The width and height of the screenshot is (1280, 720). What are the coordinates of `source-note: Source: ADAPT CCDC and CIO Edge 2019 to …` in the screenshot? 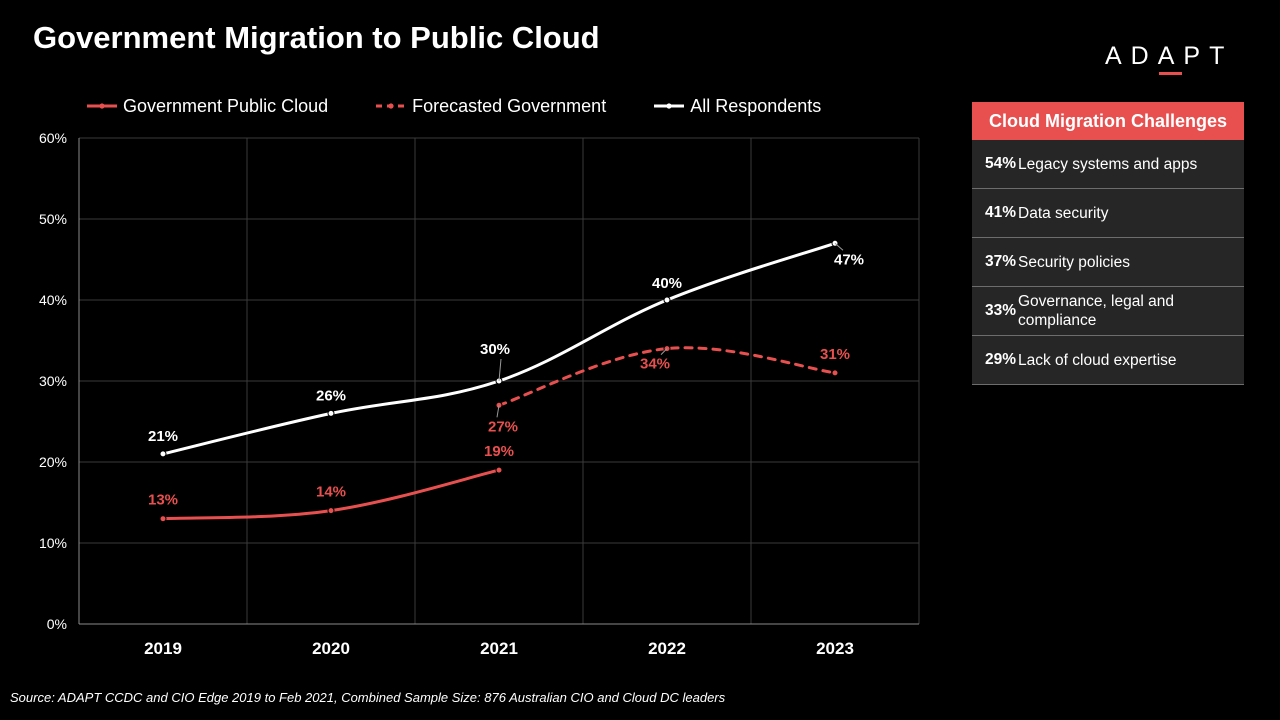 It's located at (368, 697).